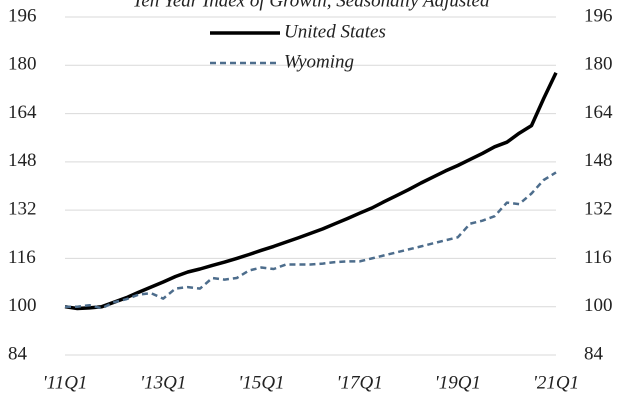 The height and width of the screenshot is (402, 623). I want to click on legend-label: Wyoming, so click(319, 61).